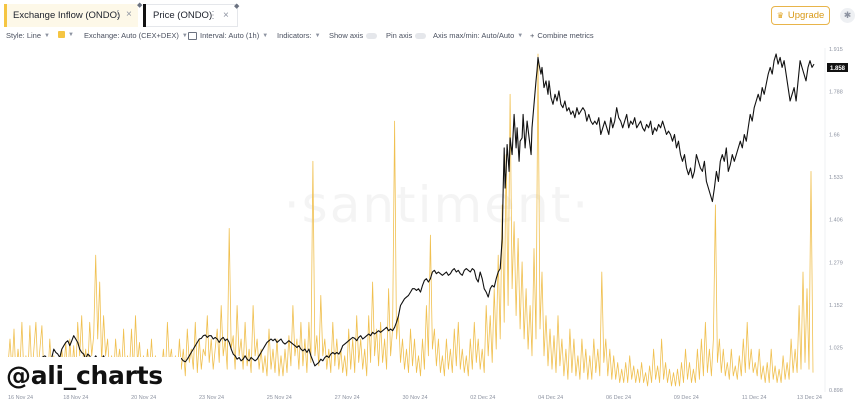 The width and height of the screenshot is (860, 405). Describe the element at coordinates (346, 35) in the screenshot. I see `show-axis-label: Show axis` at that location.